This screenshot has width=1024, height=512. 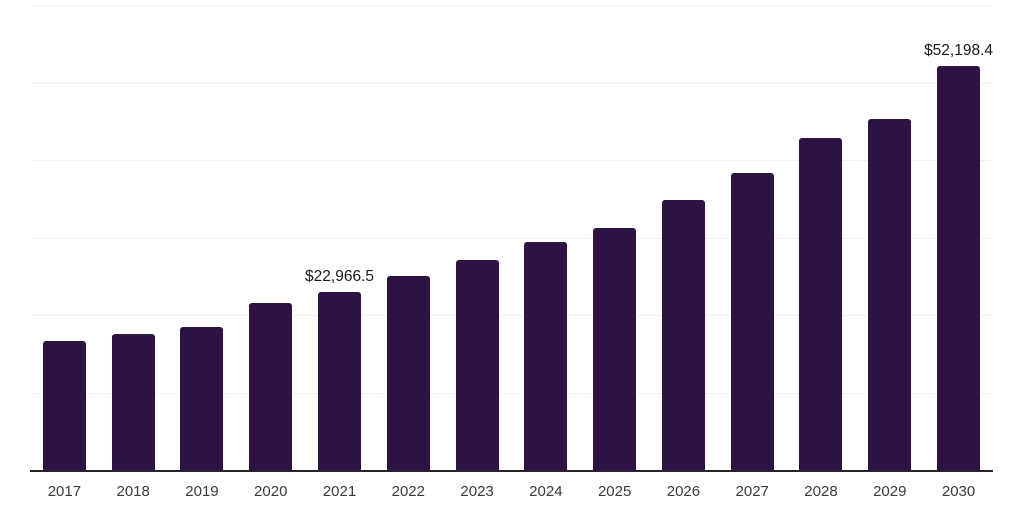 What do you see at coordinates (133, 491) in the screenshot?
I see `x-tick-label-2018: 2018` at bounding box center [133, 491].